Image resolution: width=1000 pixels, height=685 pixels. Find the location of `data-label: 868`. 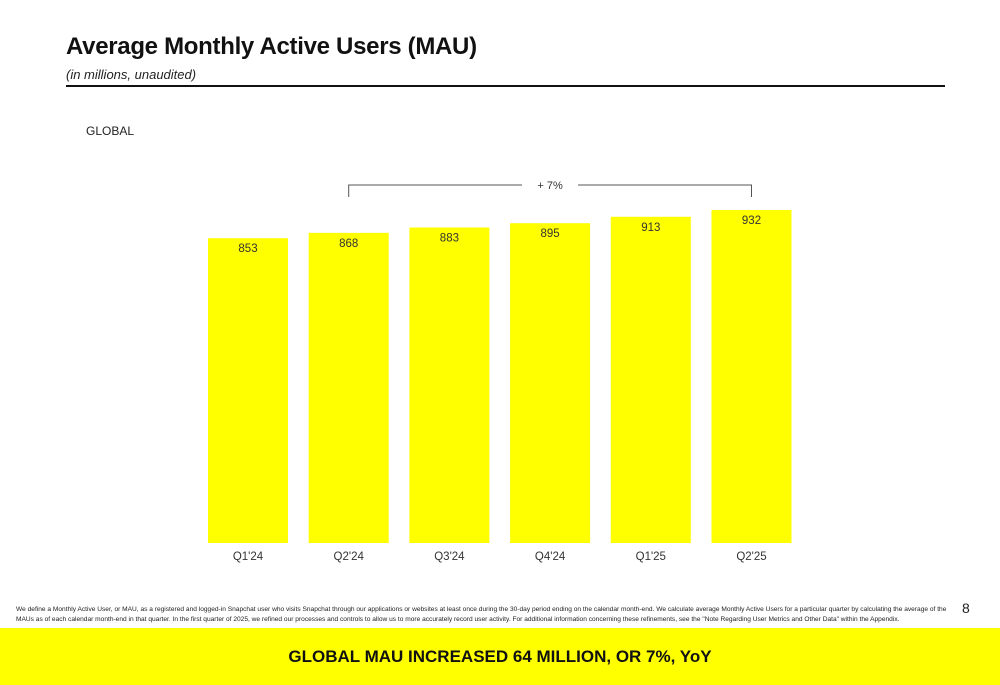

data-label: 868 is located at coordinates (348, 244).